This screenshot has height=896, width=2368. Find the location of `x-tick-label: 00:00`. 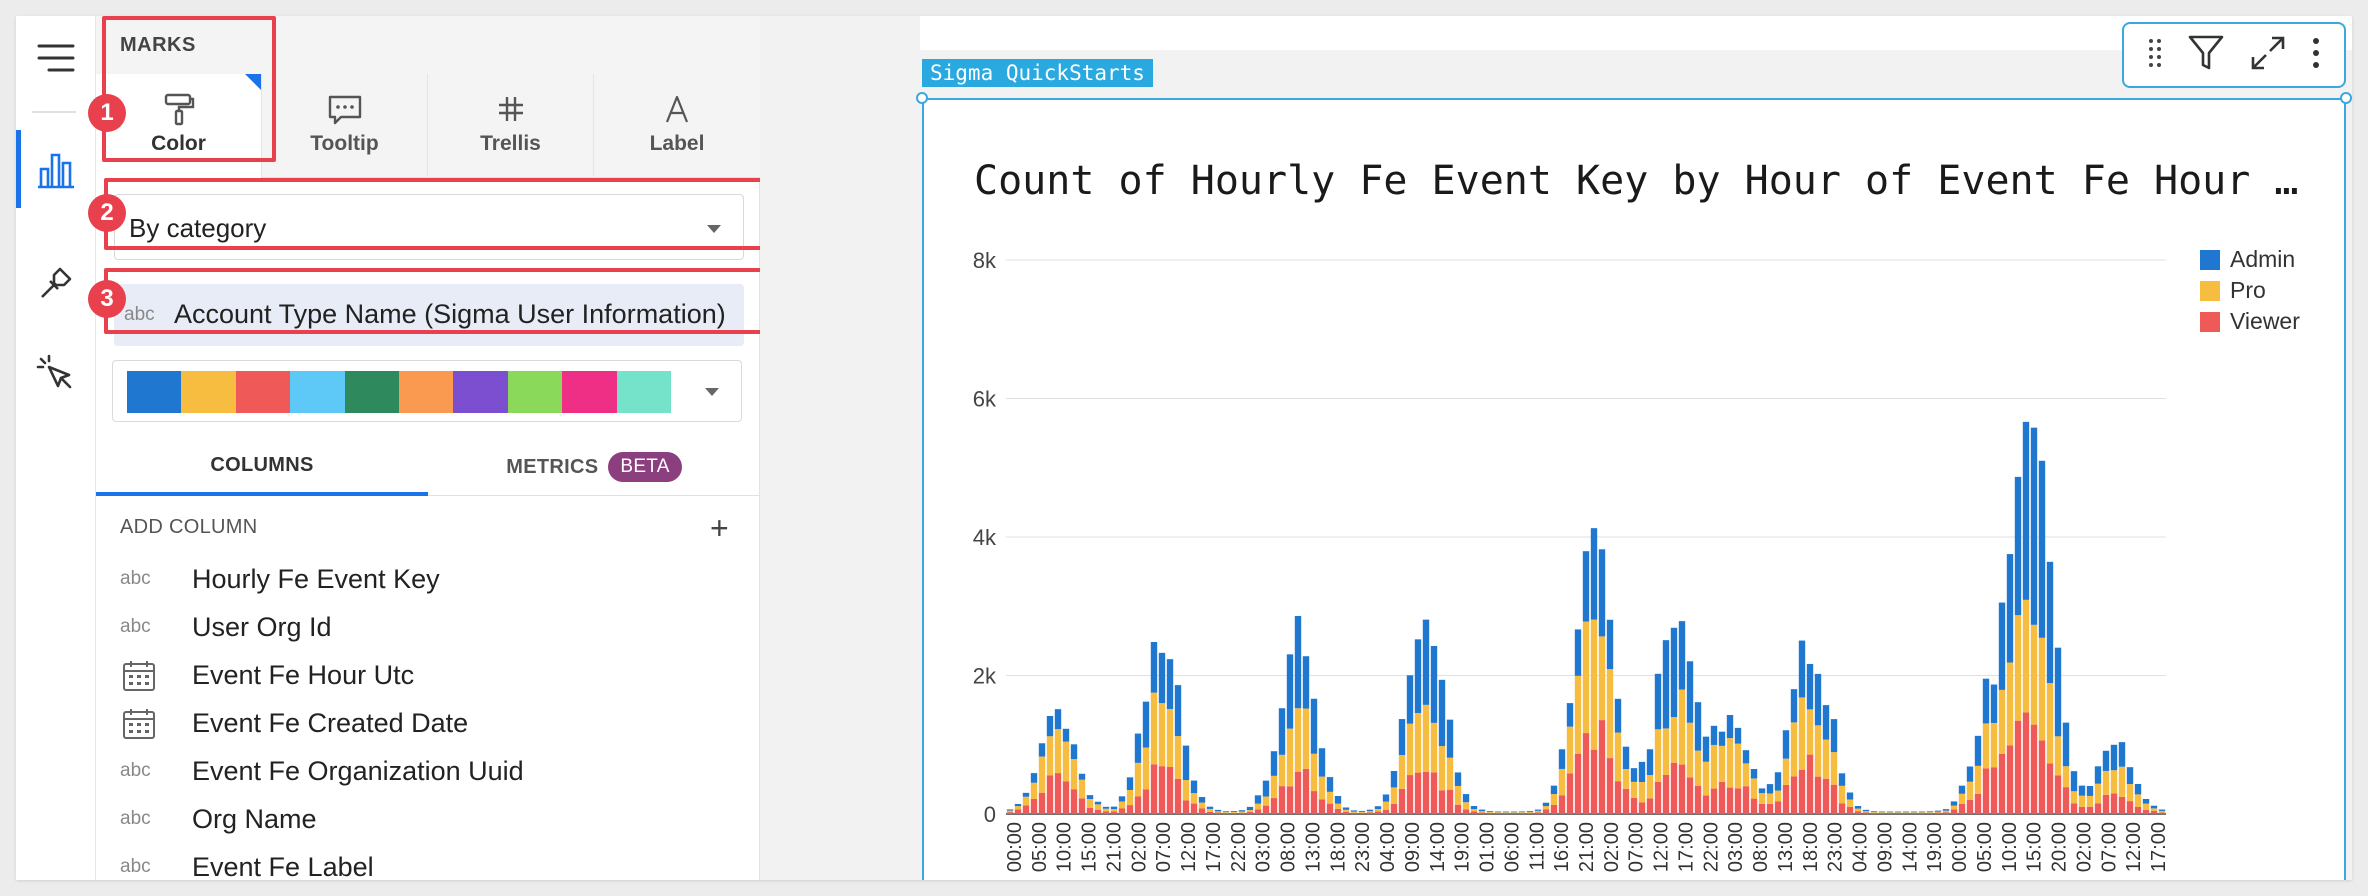

x-tick-label: 00:00 is located at coordinates (1015, 847).